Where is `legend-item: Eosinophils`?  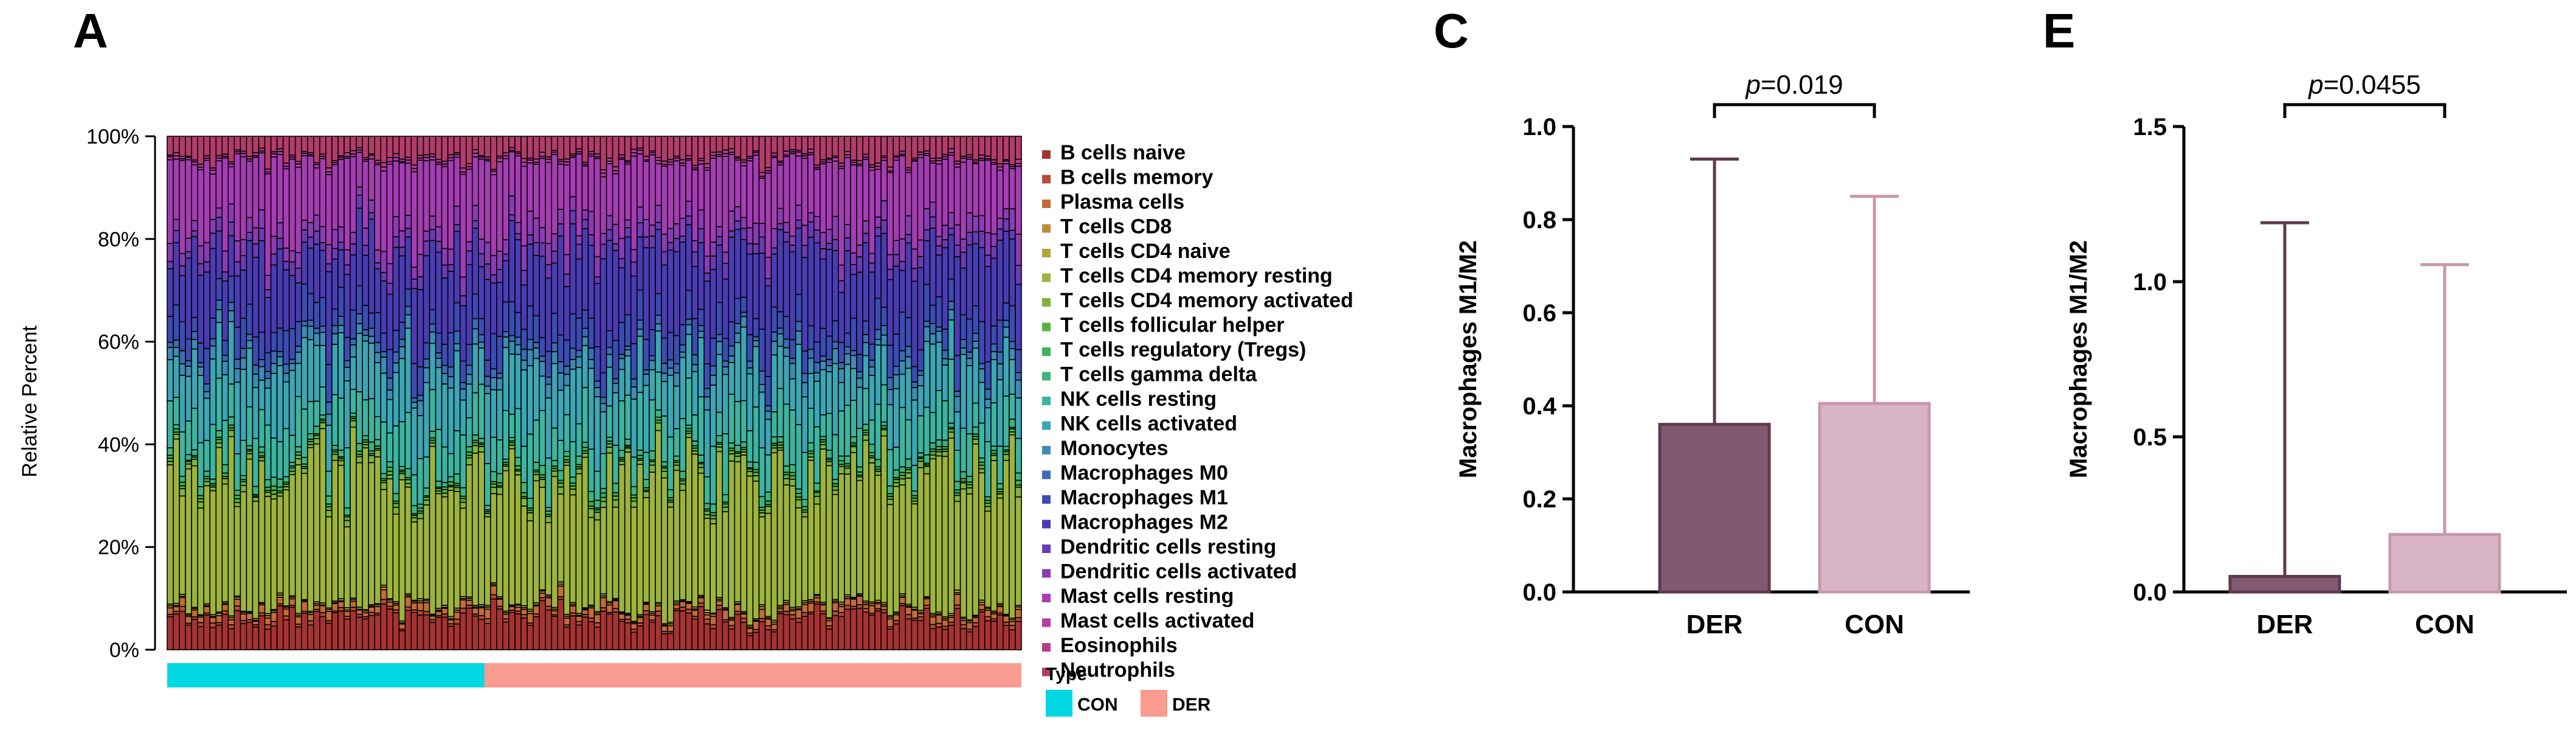 legend-item: Eosinophils is located at coordinates (1110, 645).